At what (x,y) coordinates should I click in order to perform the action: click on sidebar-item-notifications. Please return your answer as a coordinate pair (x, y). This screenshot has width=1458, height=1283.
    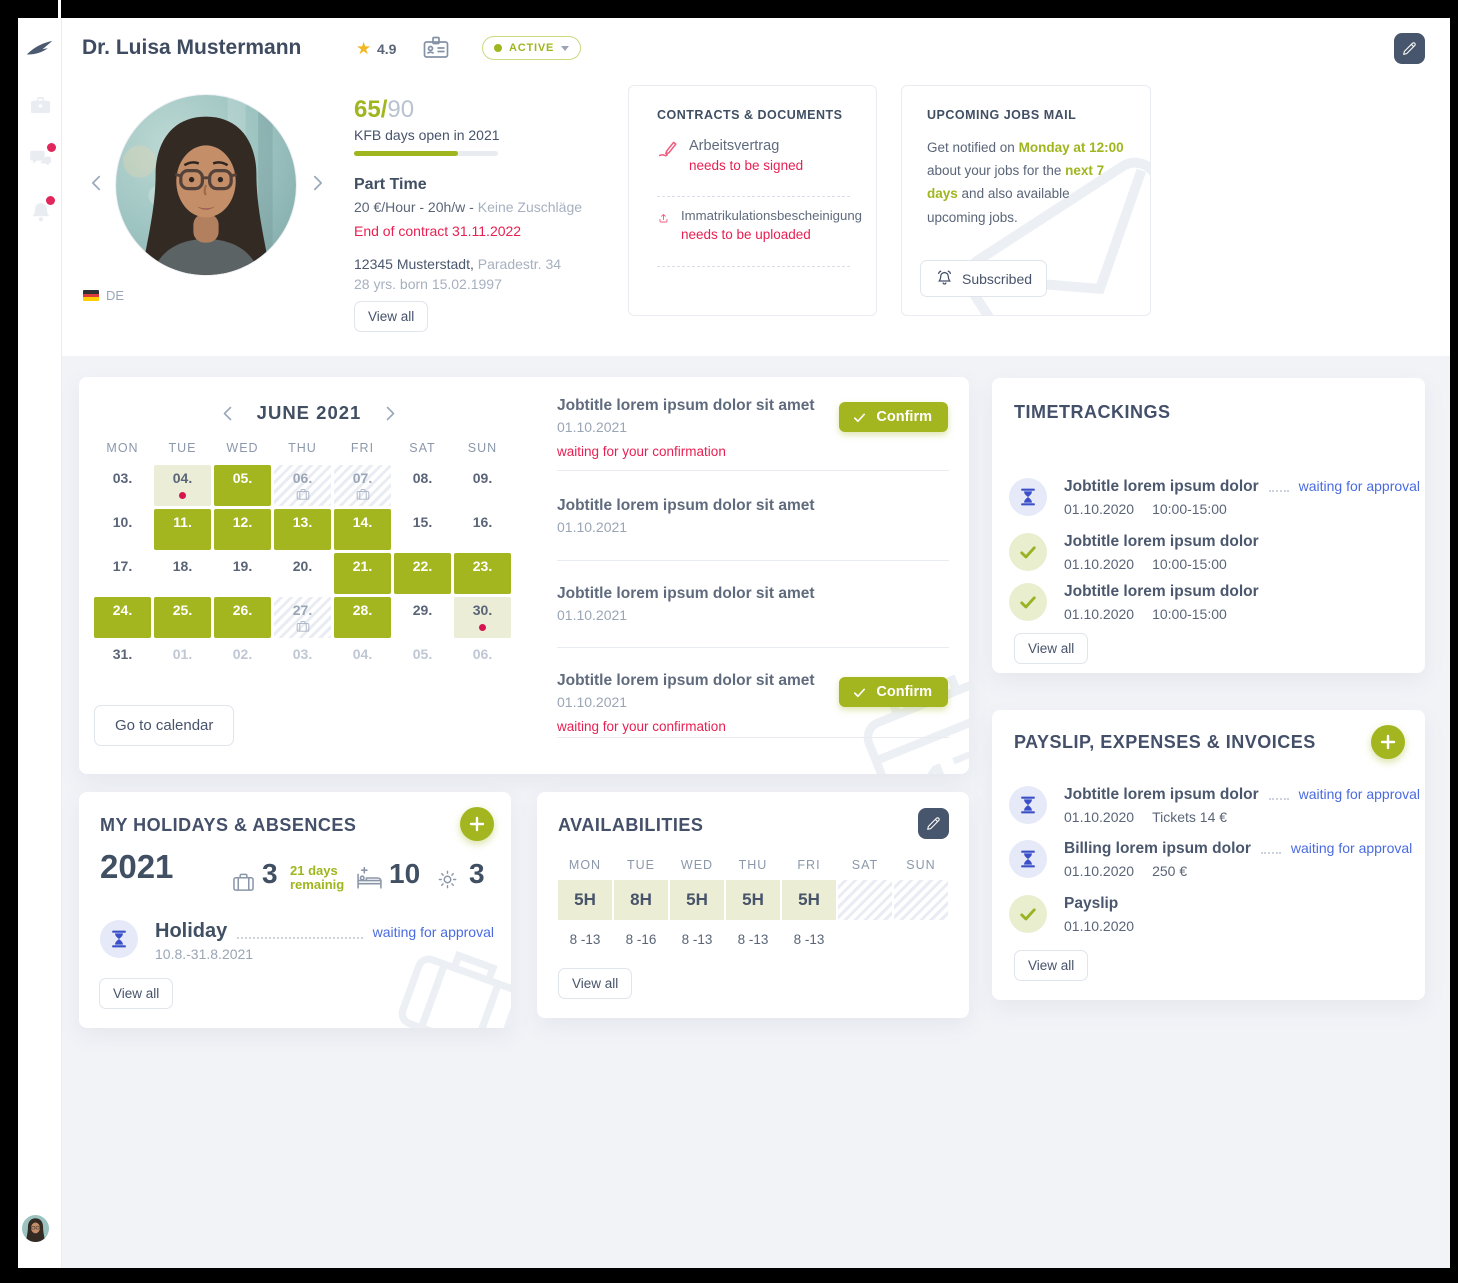
    Looking at the image, I should click on (42, 210).